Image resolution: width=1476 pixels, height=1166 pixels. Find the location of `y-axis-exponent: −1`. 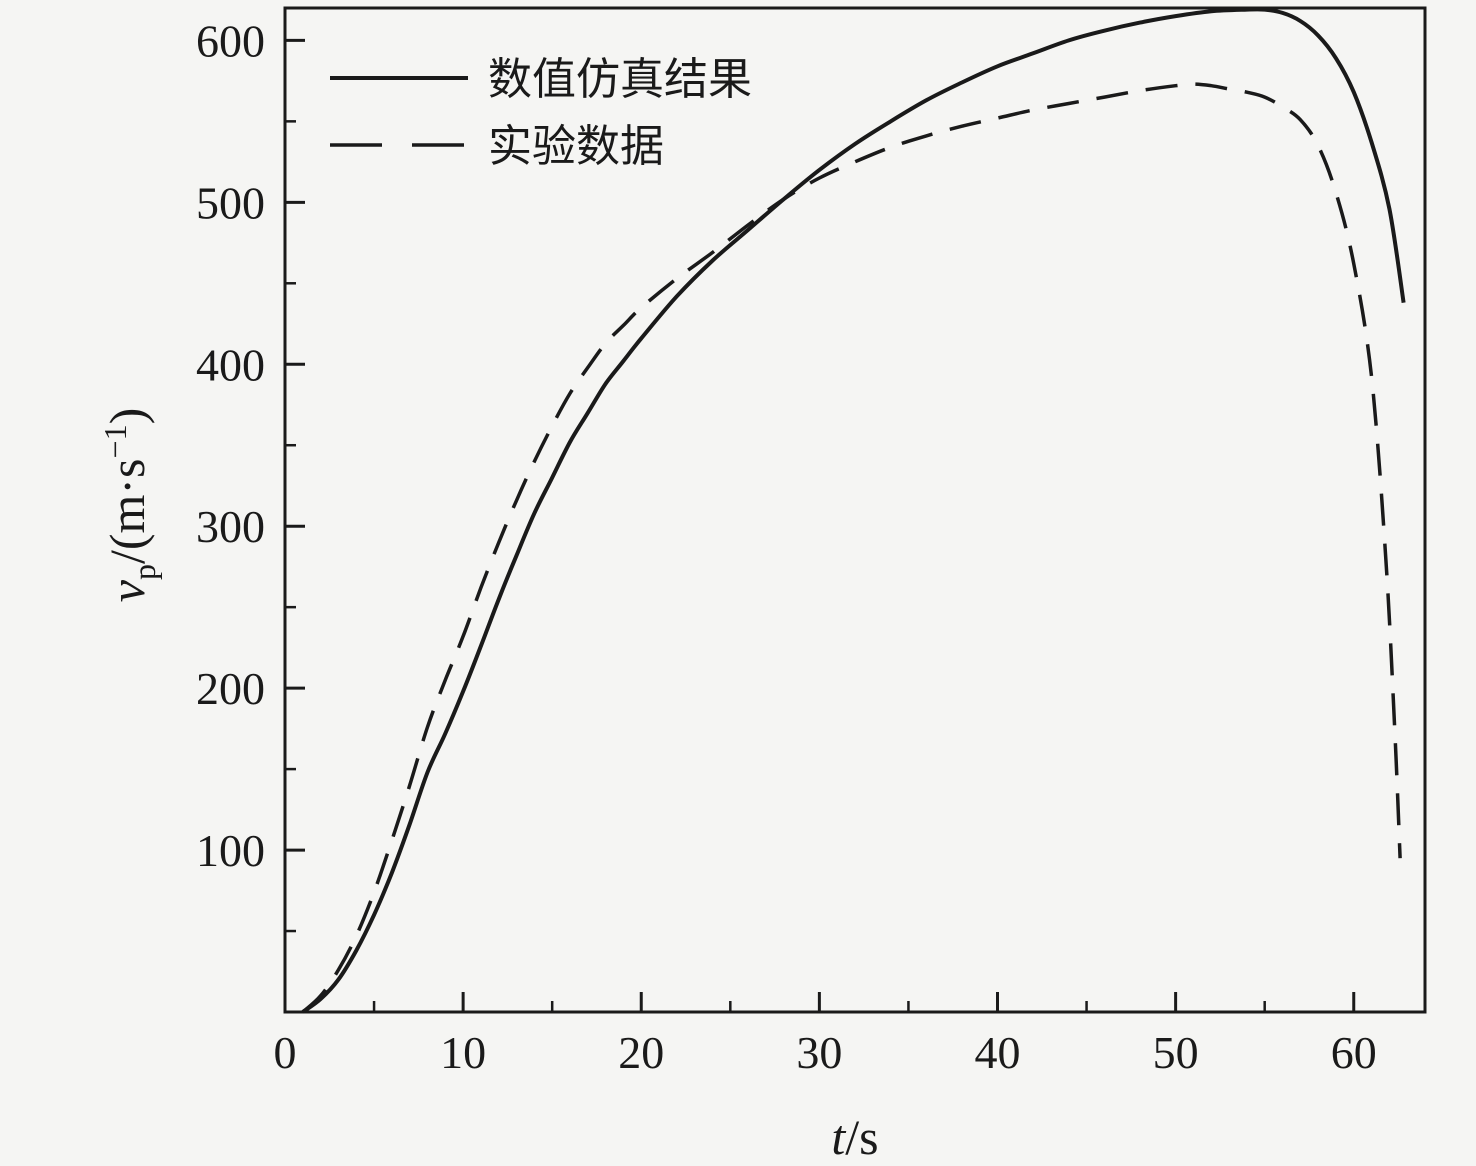

y-axis-exponent: −1 is located at coordinates (115, 441).